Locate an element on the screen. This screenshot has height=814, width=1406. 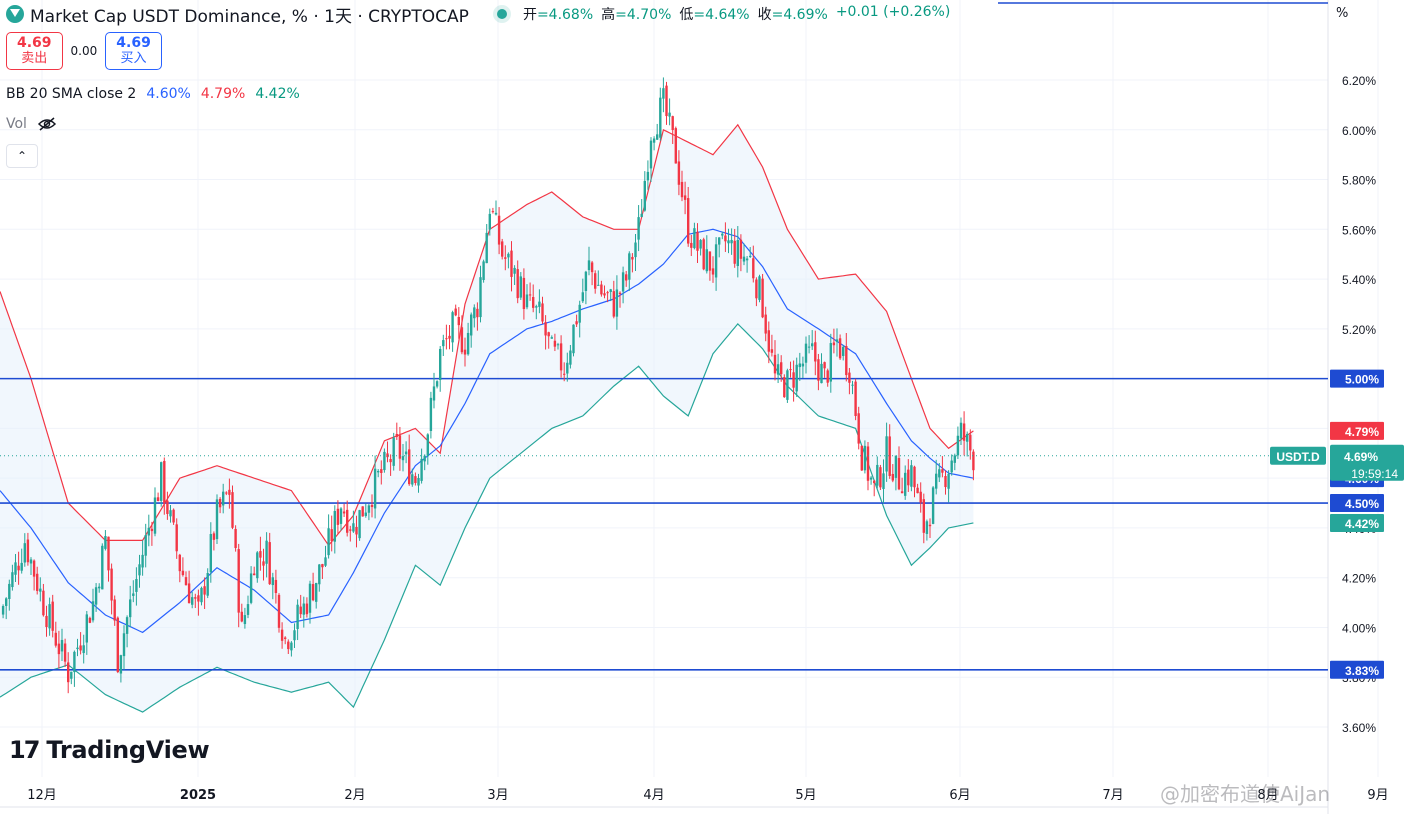
sell-button: 4.69 卖出 is located at coordinates (34, 51).